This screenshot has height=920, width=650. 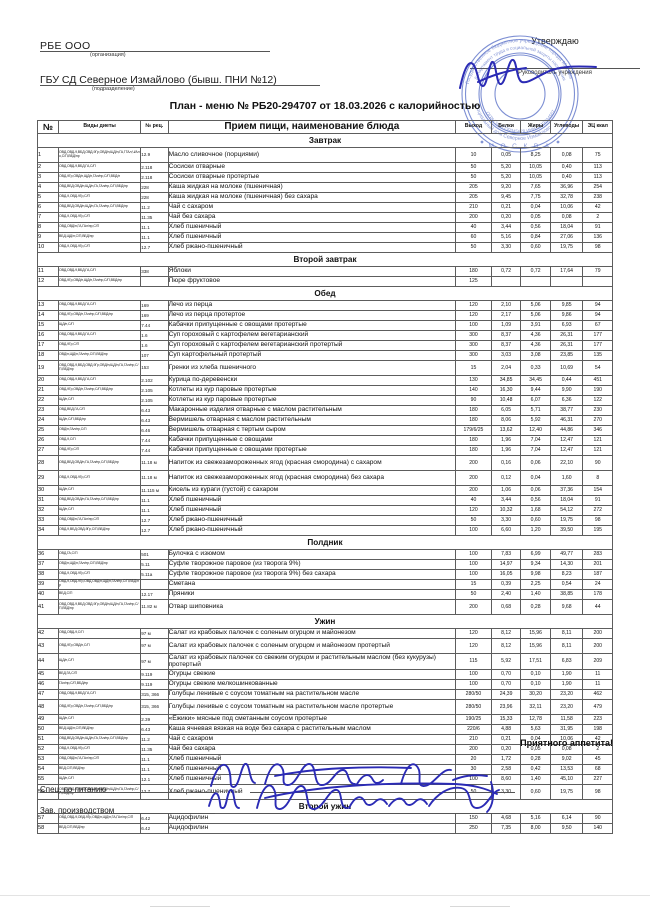 What do you see at coordinates (535, 197) in the screenshot?
I see `menu-item-fat: 7,75` at bounding box center [535, 197].